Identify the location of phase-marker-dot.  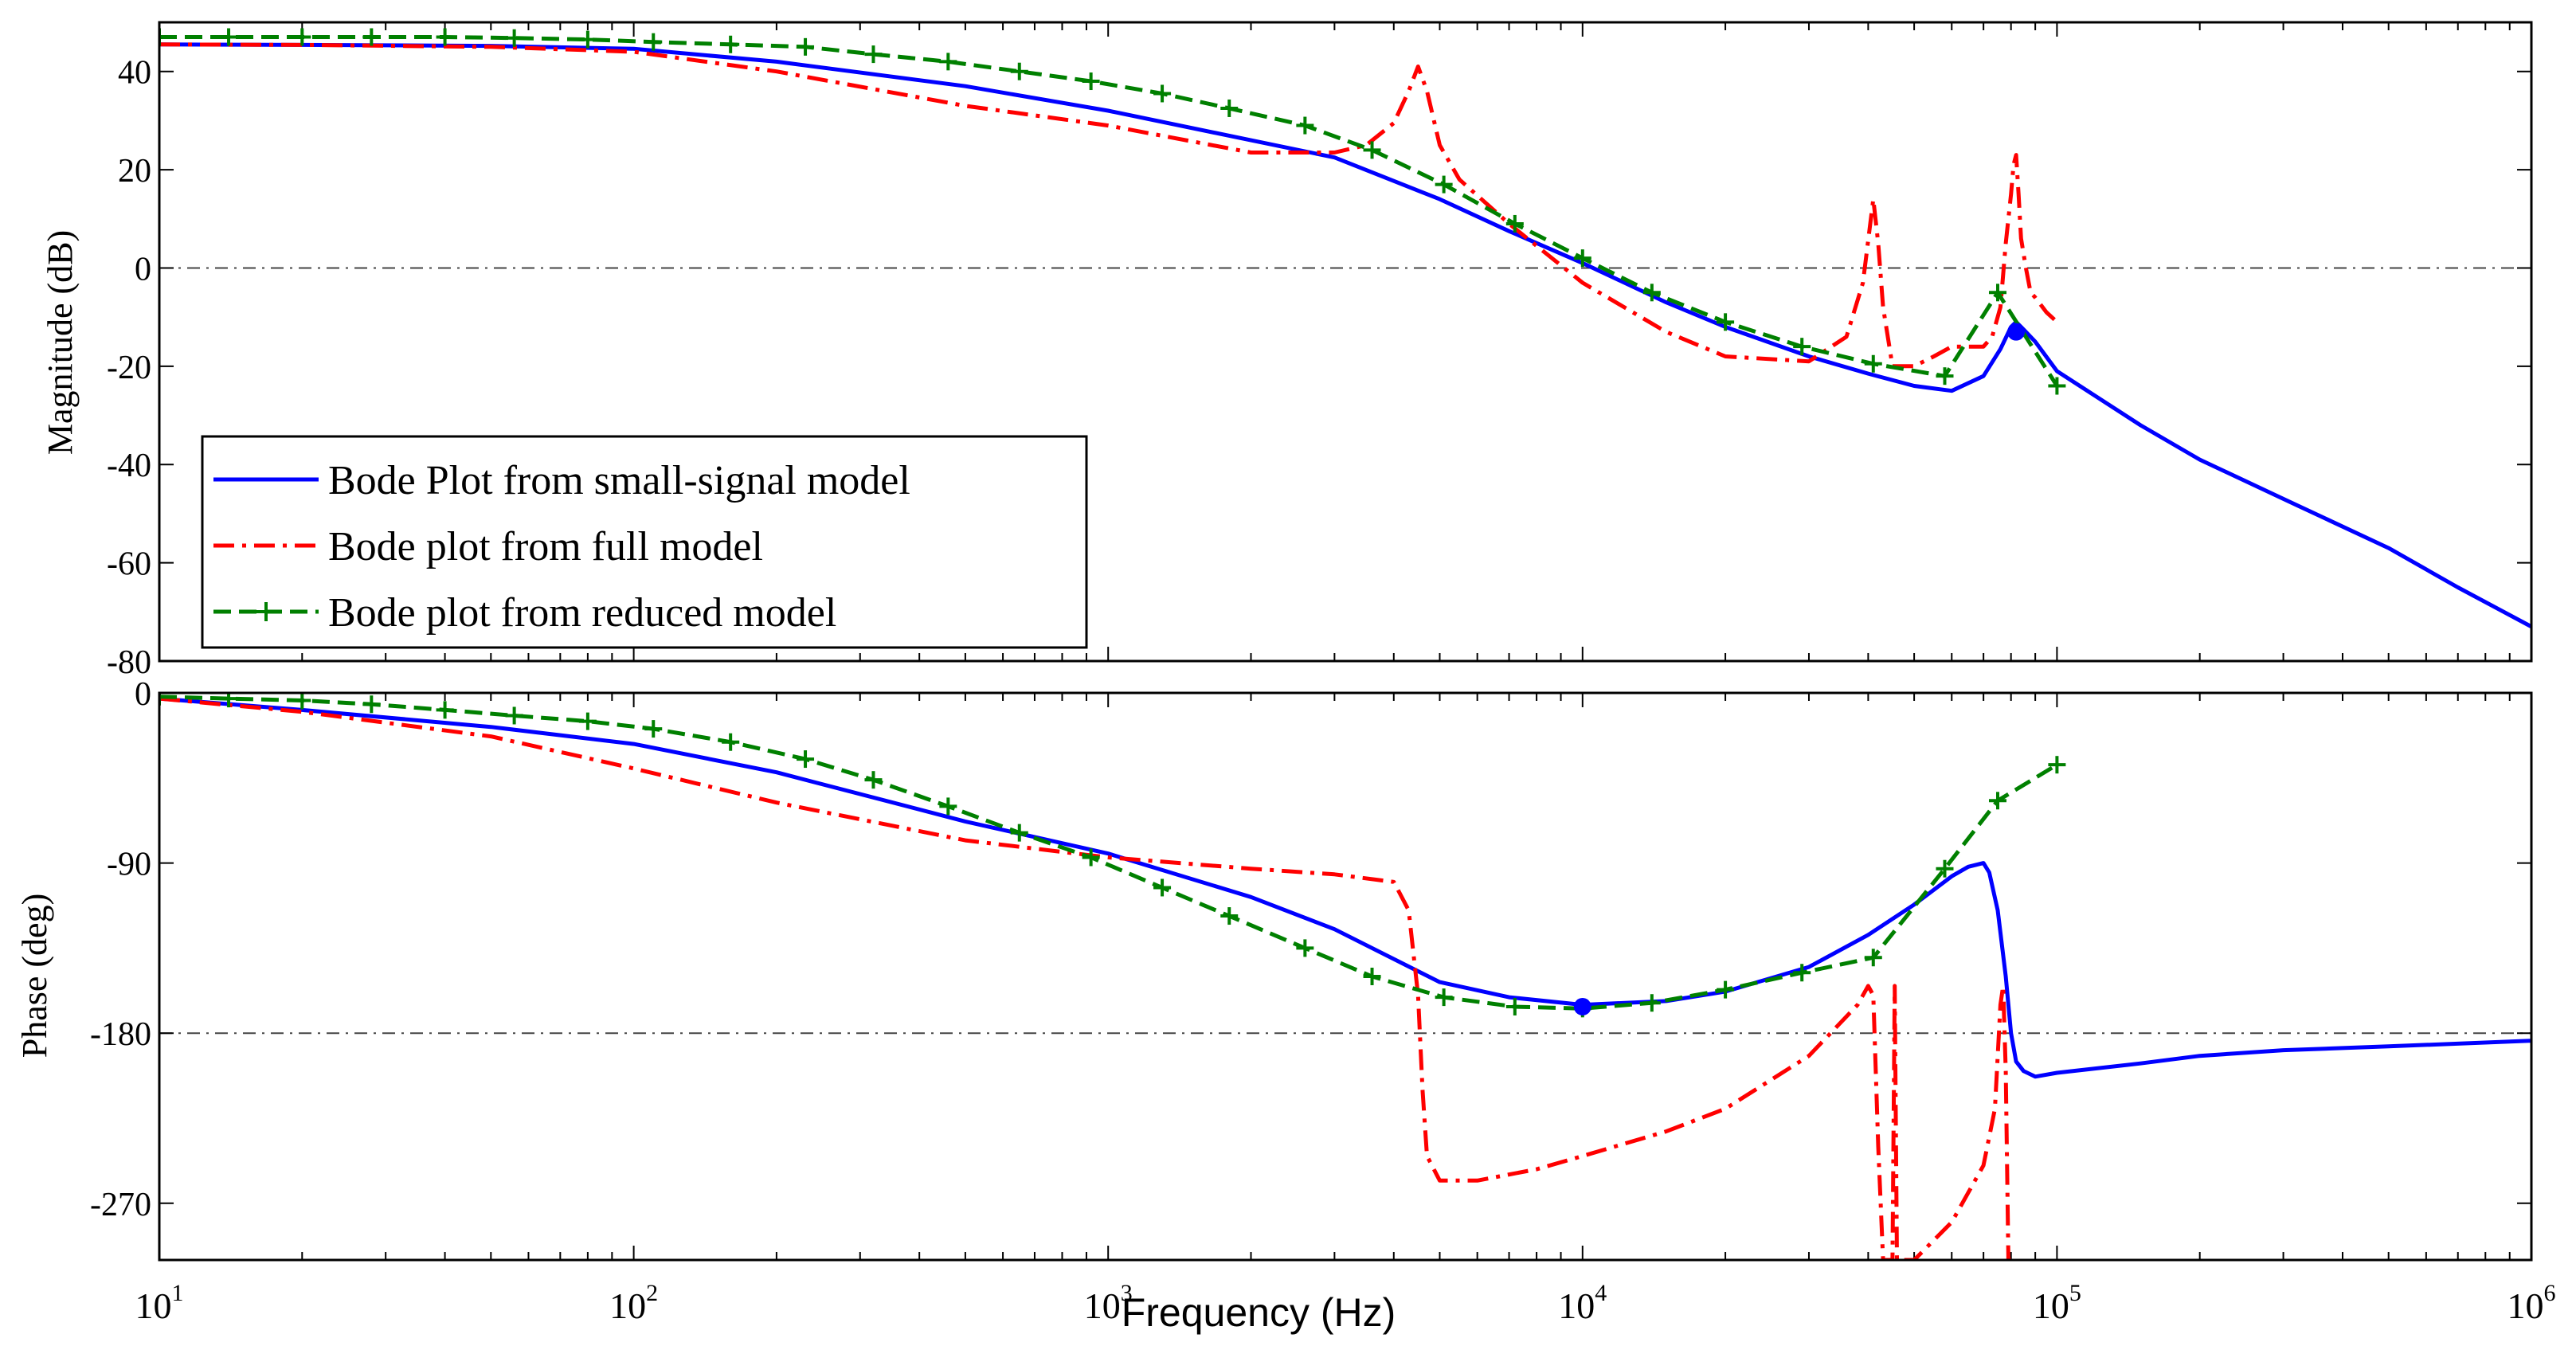
(1582, 1006).